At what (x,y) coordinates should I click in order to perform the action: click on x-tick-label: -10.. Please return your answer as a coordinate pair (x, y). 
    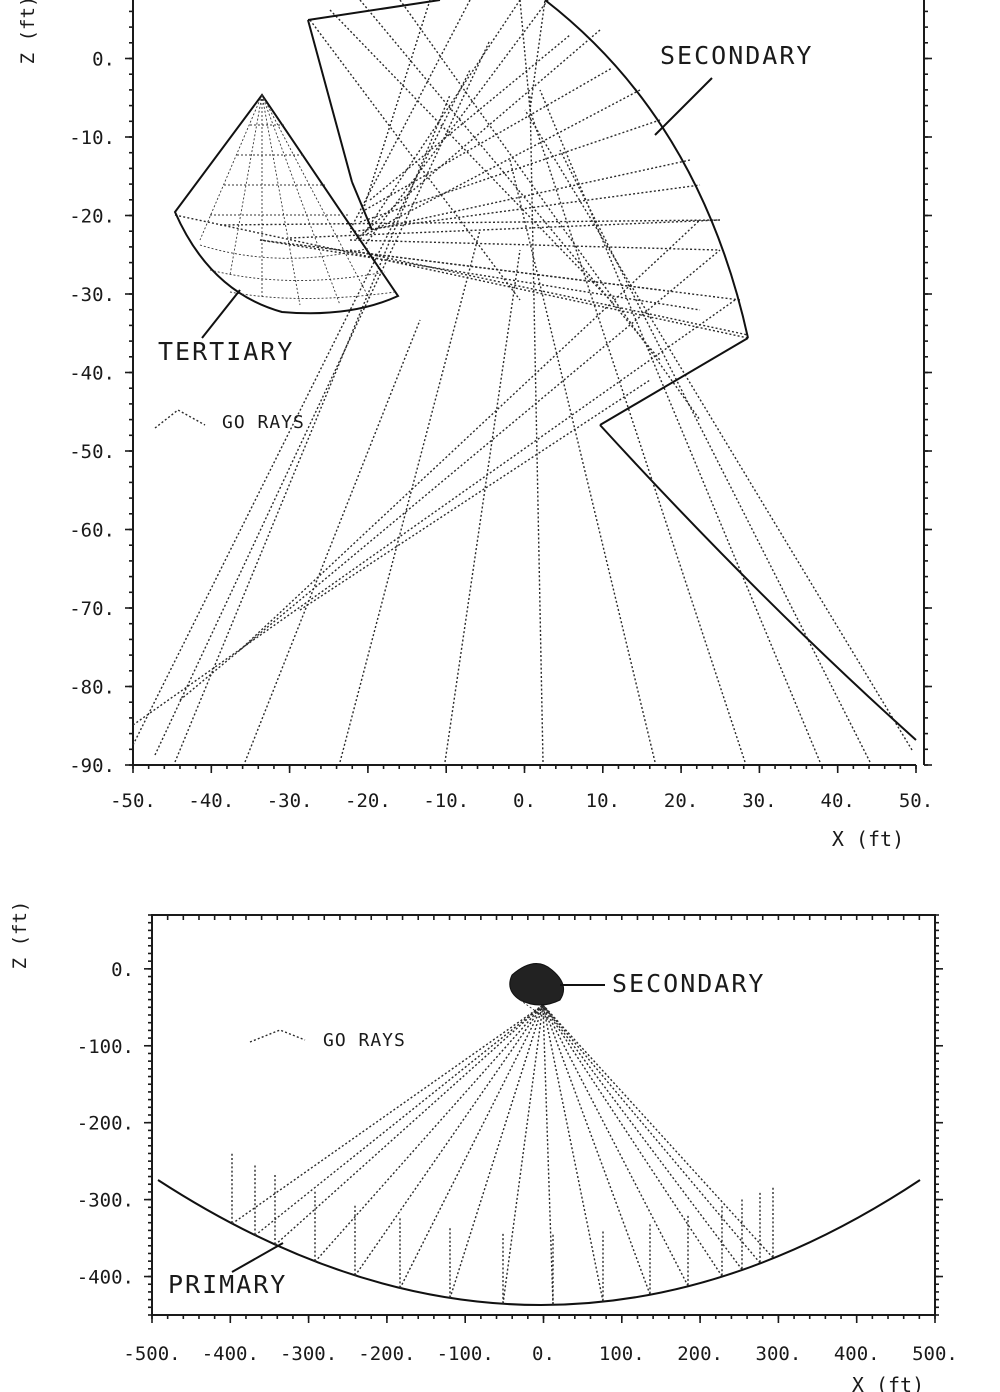
    Looking at the image, I should click on (446, 801).